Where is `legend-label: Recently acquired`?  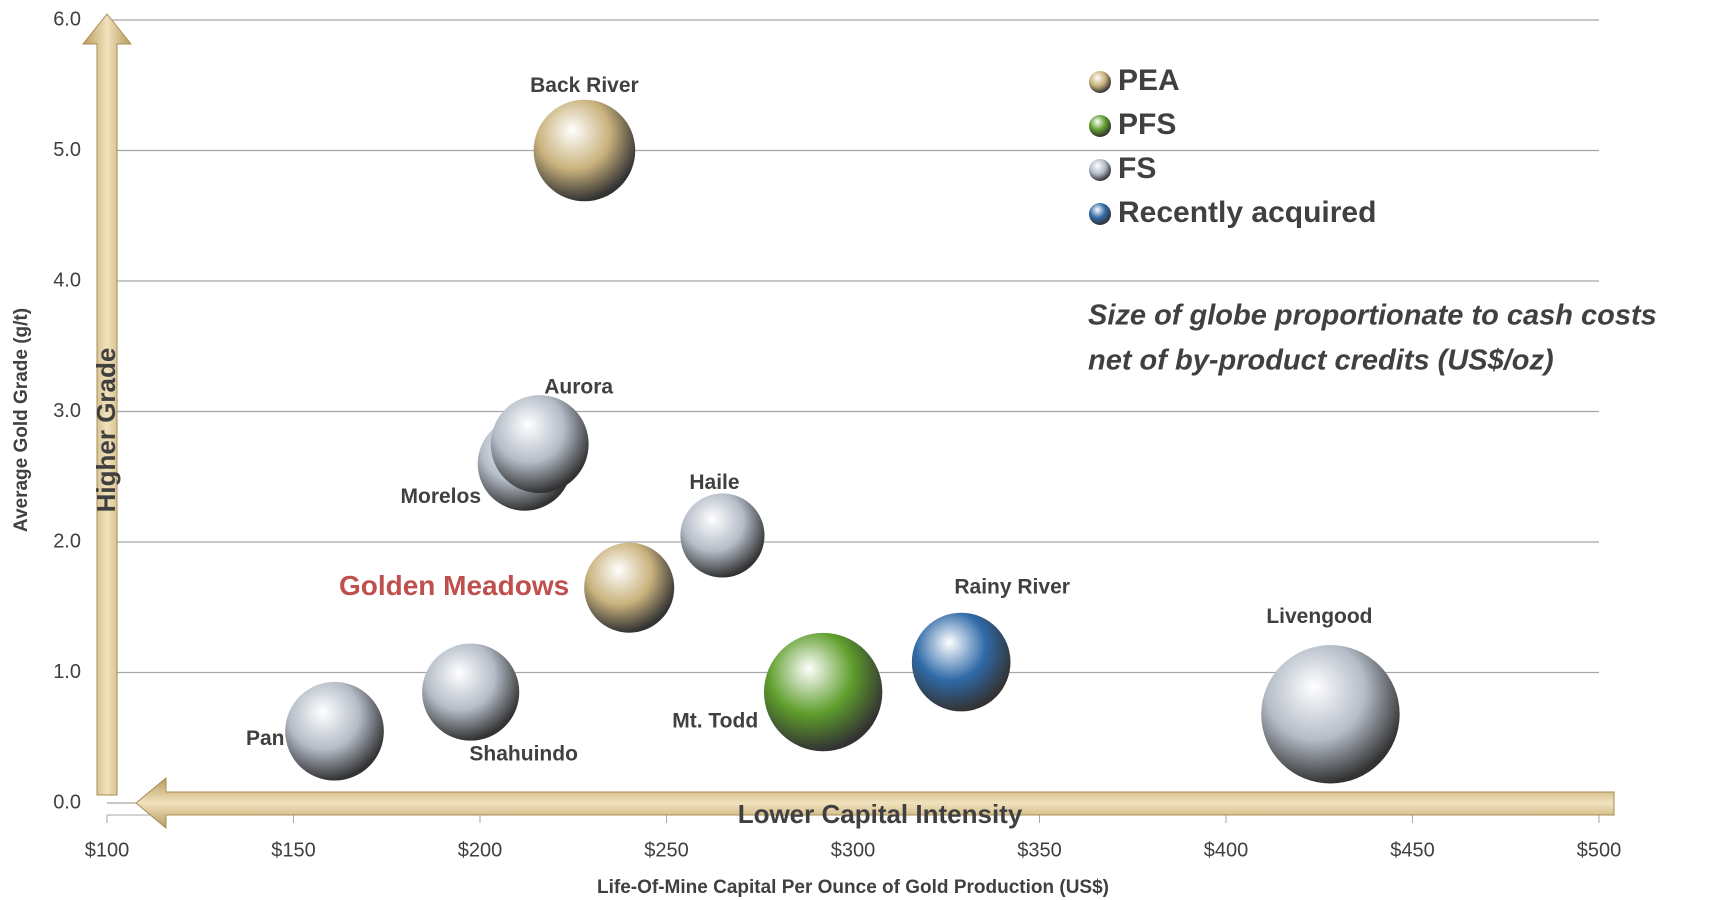 legend-label: Recently acquired is located at coordinates (1247, 212).